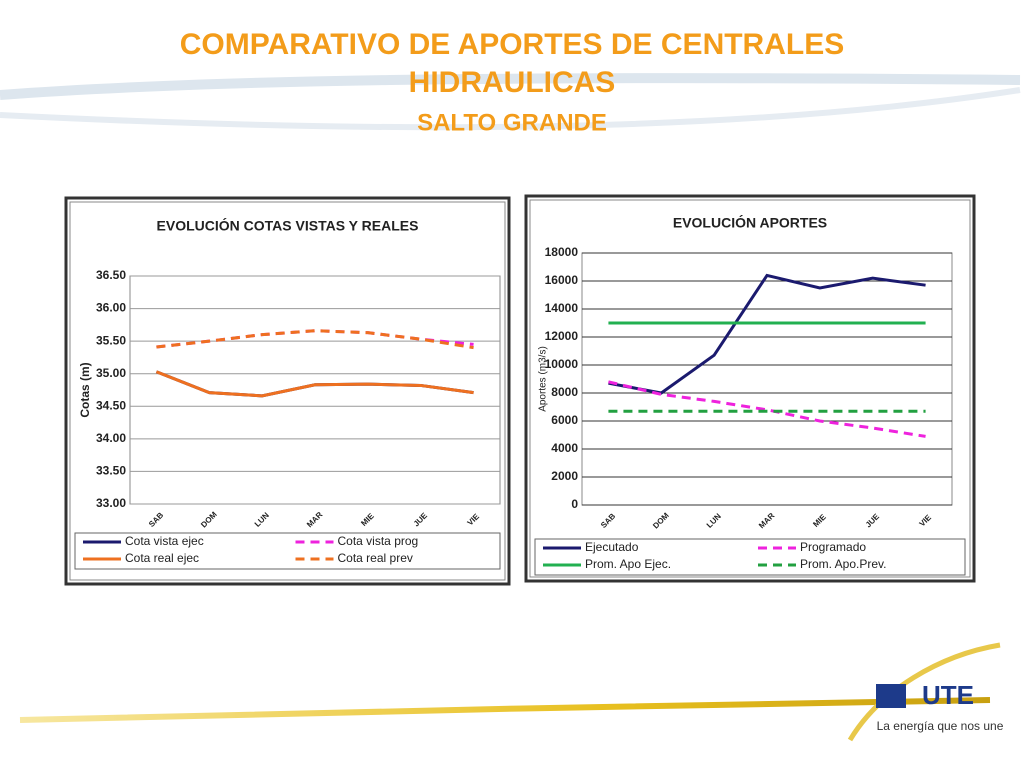  Describe the element at coordinates (162, 558) in the screenshot. I see `legend-label: Cota real ejec` at that location.